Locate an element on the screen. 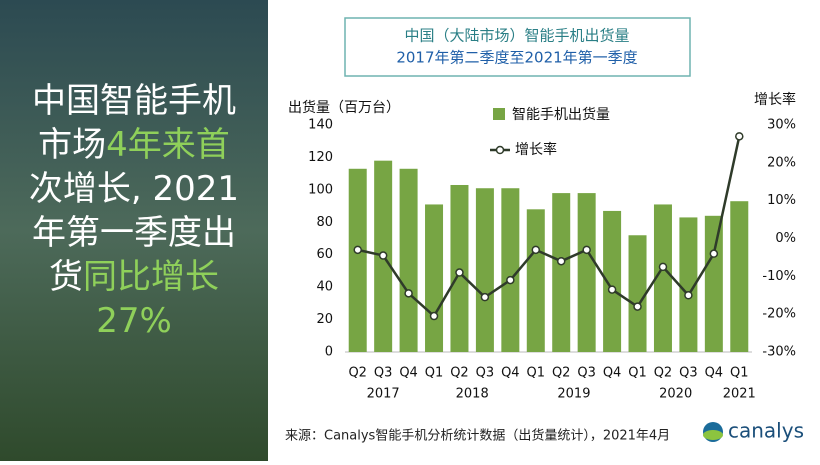 This screenshot has height=465, width=820. y-tick-label: 80 is located at coordinates (324, 222).